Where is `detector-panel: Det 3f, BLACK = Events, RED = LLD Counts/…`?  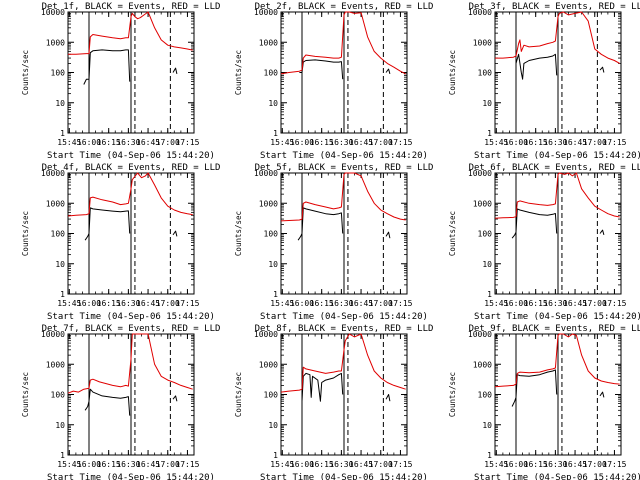
detector-panel: Det 3f, BLACK = Events, RED = LLD Counts/… is located at coordinates (544, 81).